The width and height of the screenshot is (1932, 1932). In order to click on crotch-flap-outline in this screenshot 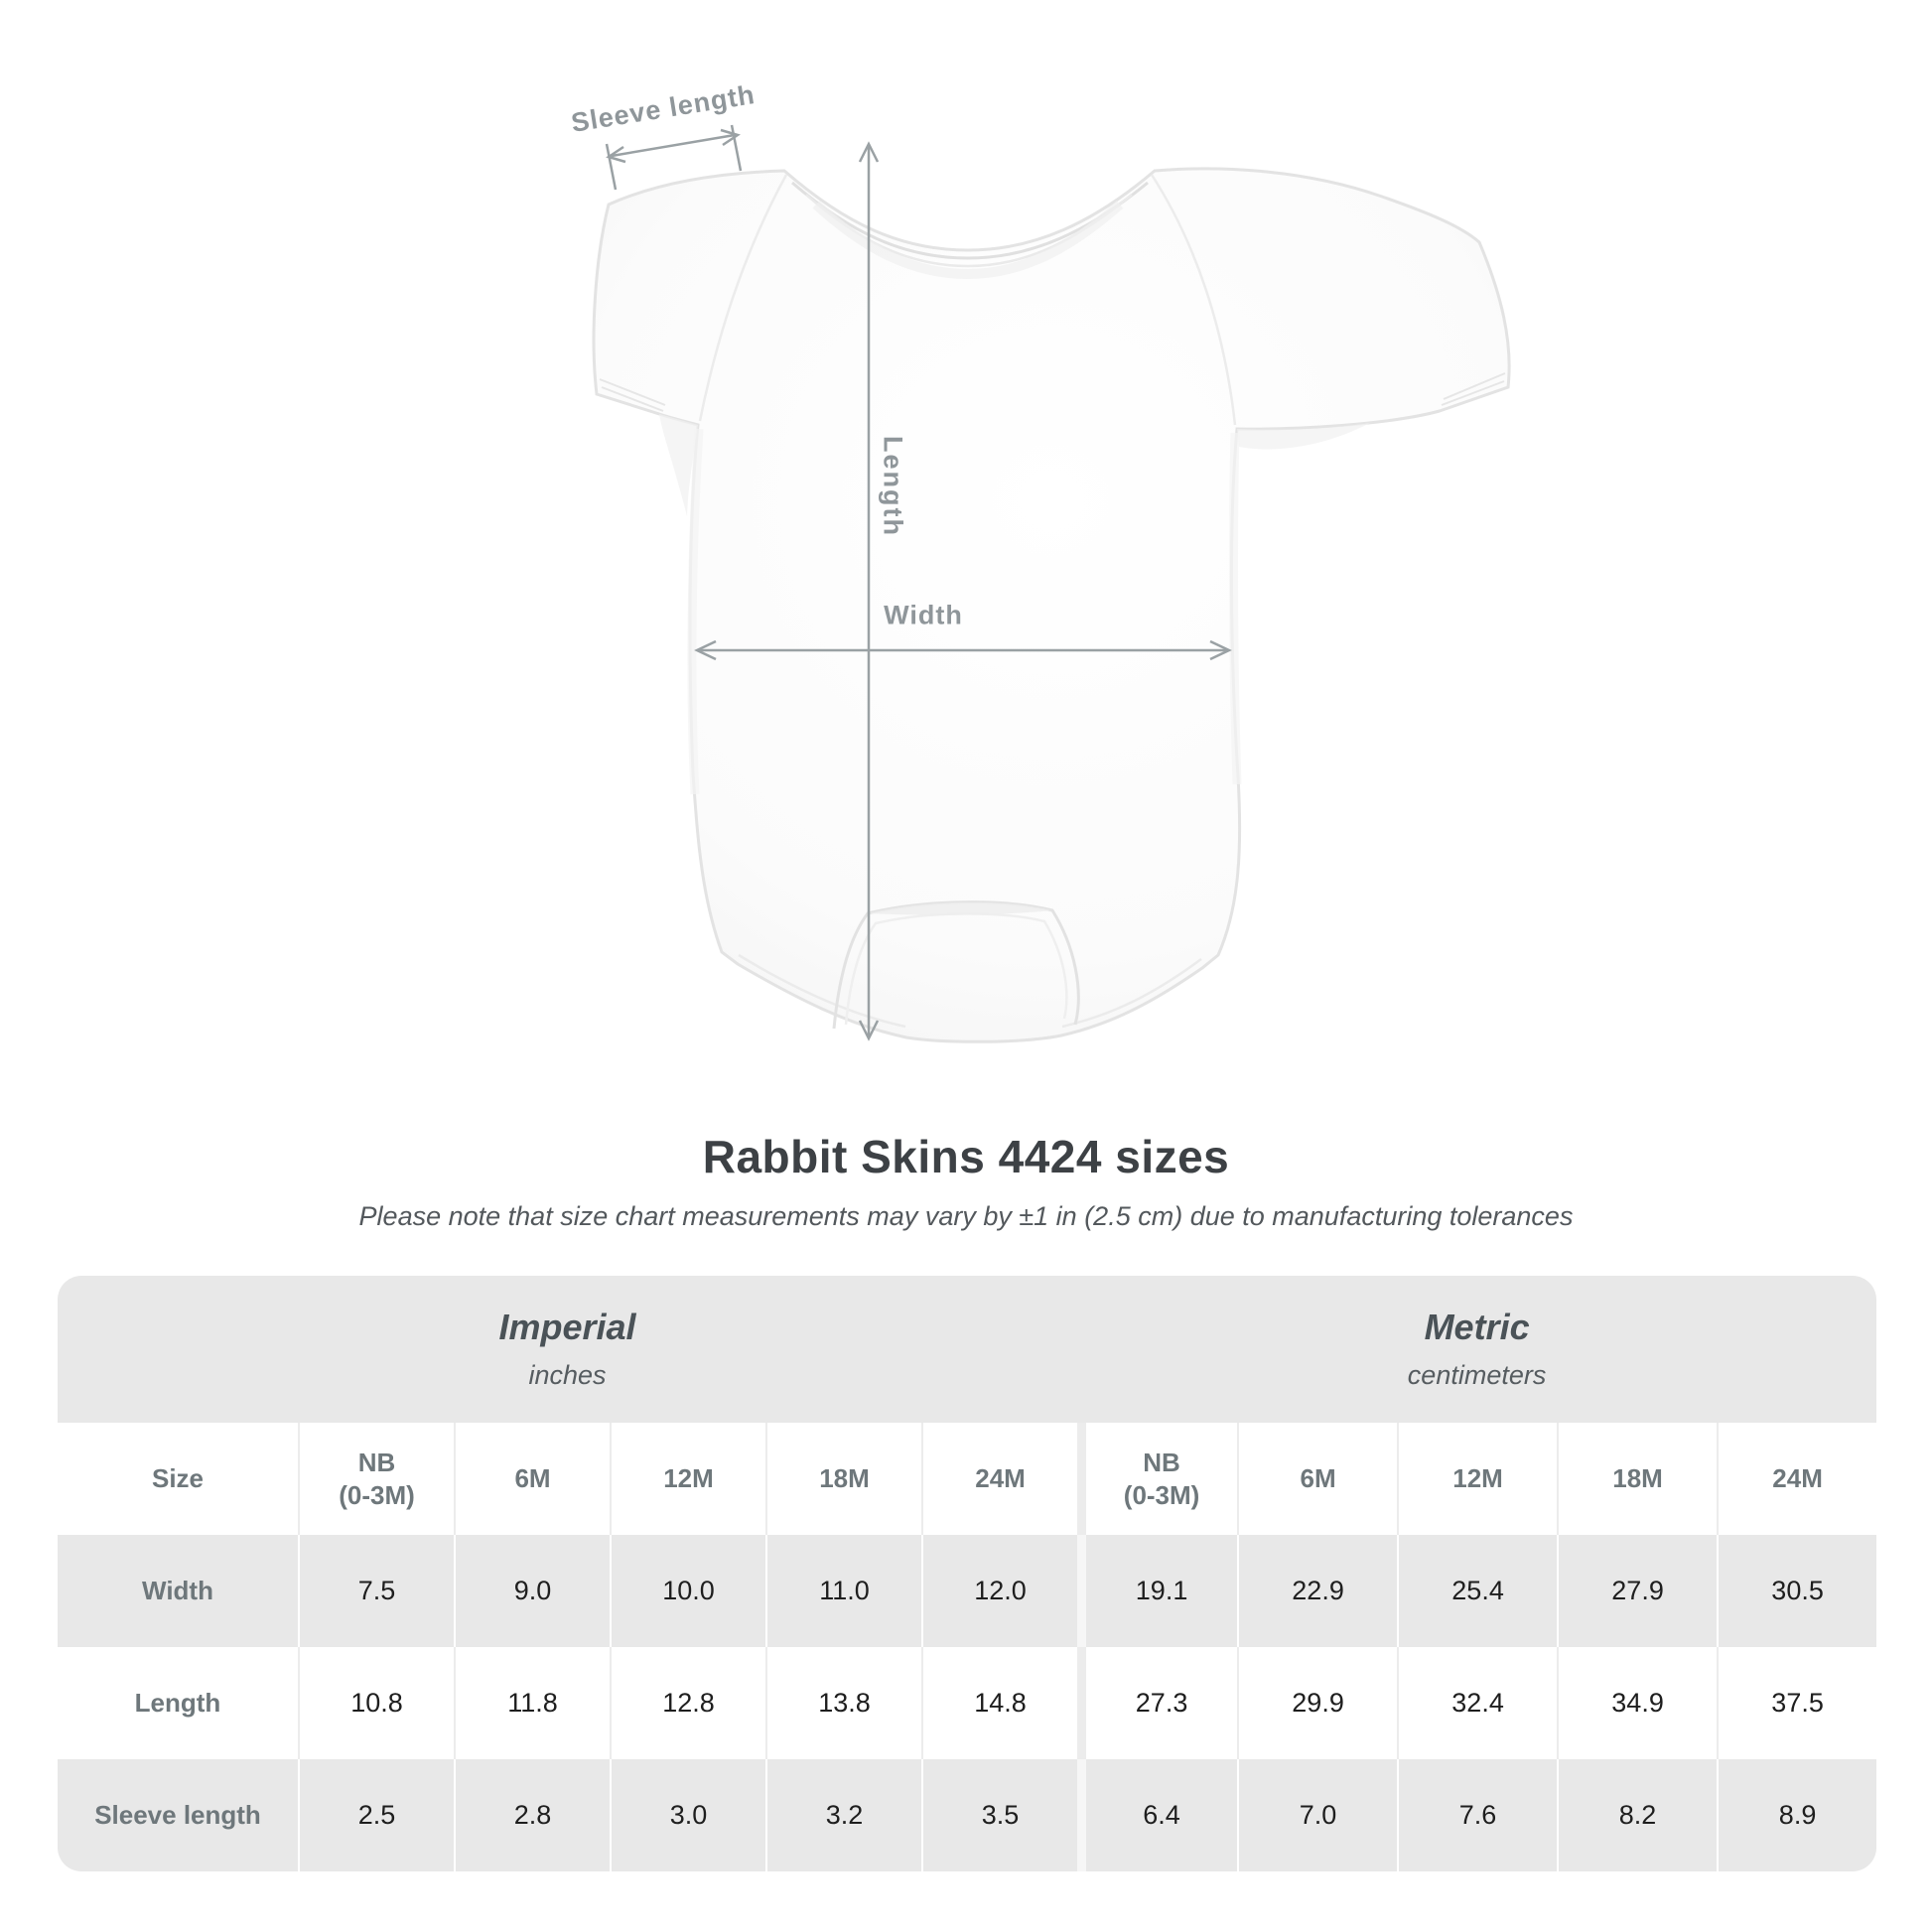, I will do `click(956, 965)`.